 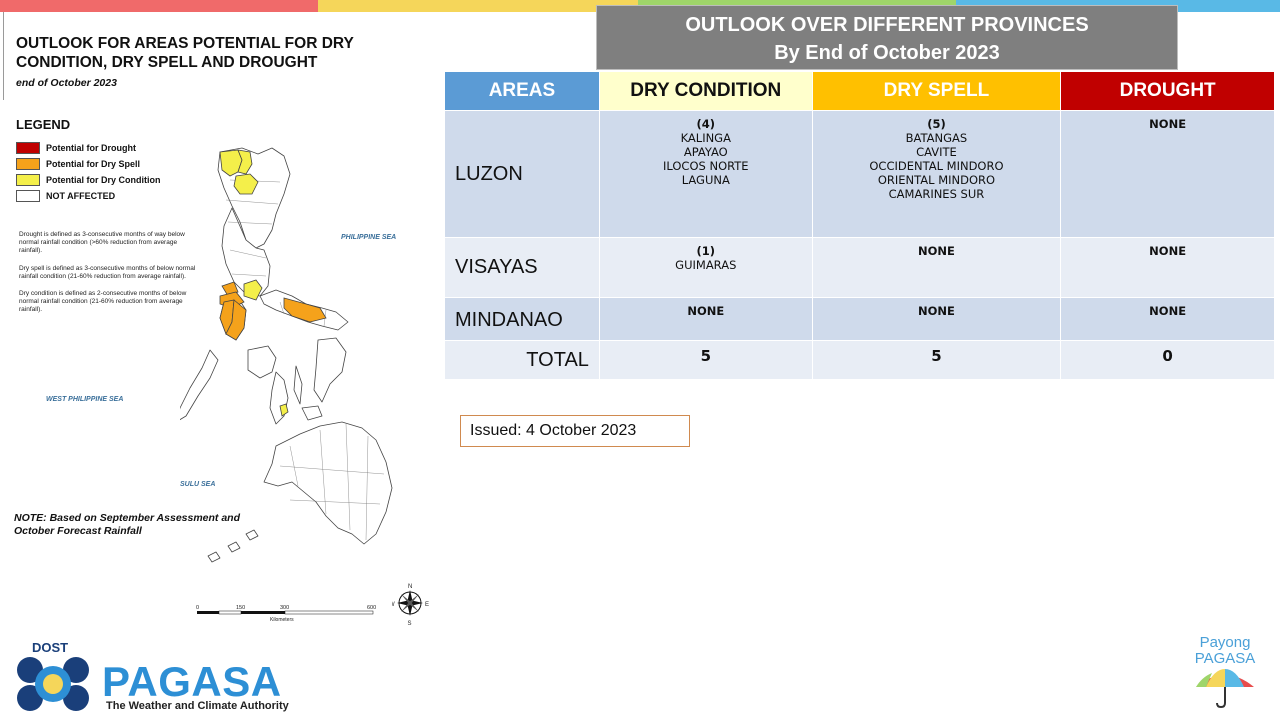 I want to click on legend-label: NOT AFFECTED, so click(x=81, y=196).